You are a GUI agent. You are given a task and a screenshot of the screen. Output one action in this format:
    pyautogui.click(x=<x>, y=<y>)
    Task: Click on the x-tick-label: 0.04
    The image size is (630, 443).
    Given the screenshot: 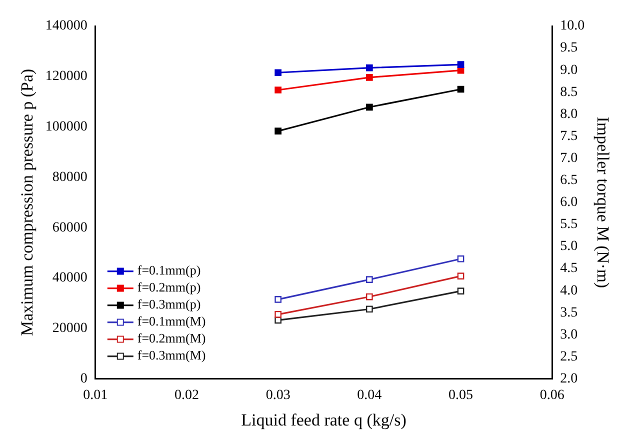 What is the action you would take?
    pyautogui.click(x=369, y=395)
    